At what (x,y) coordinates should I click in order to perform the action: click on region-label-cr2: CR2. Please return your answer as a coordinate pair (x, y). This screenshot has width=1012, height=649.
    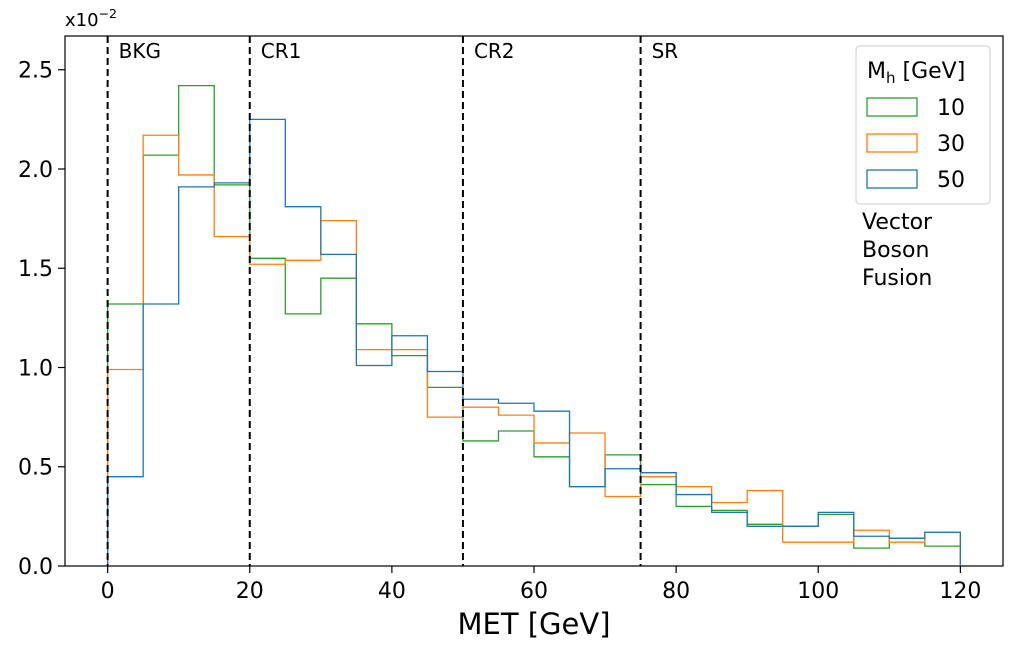
    Looking at the image, I should click on (494, 51).